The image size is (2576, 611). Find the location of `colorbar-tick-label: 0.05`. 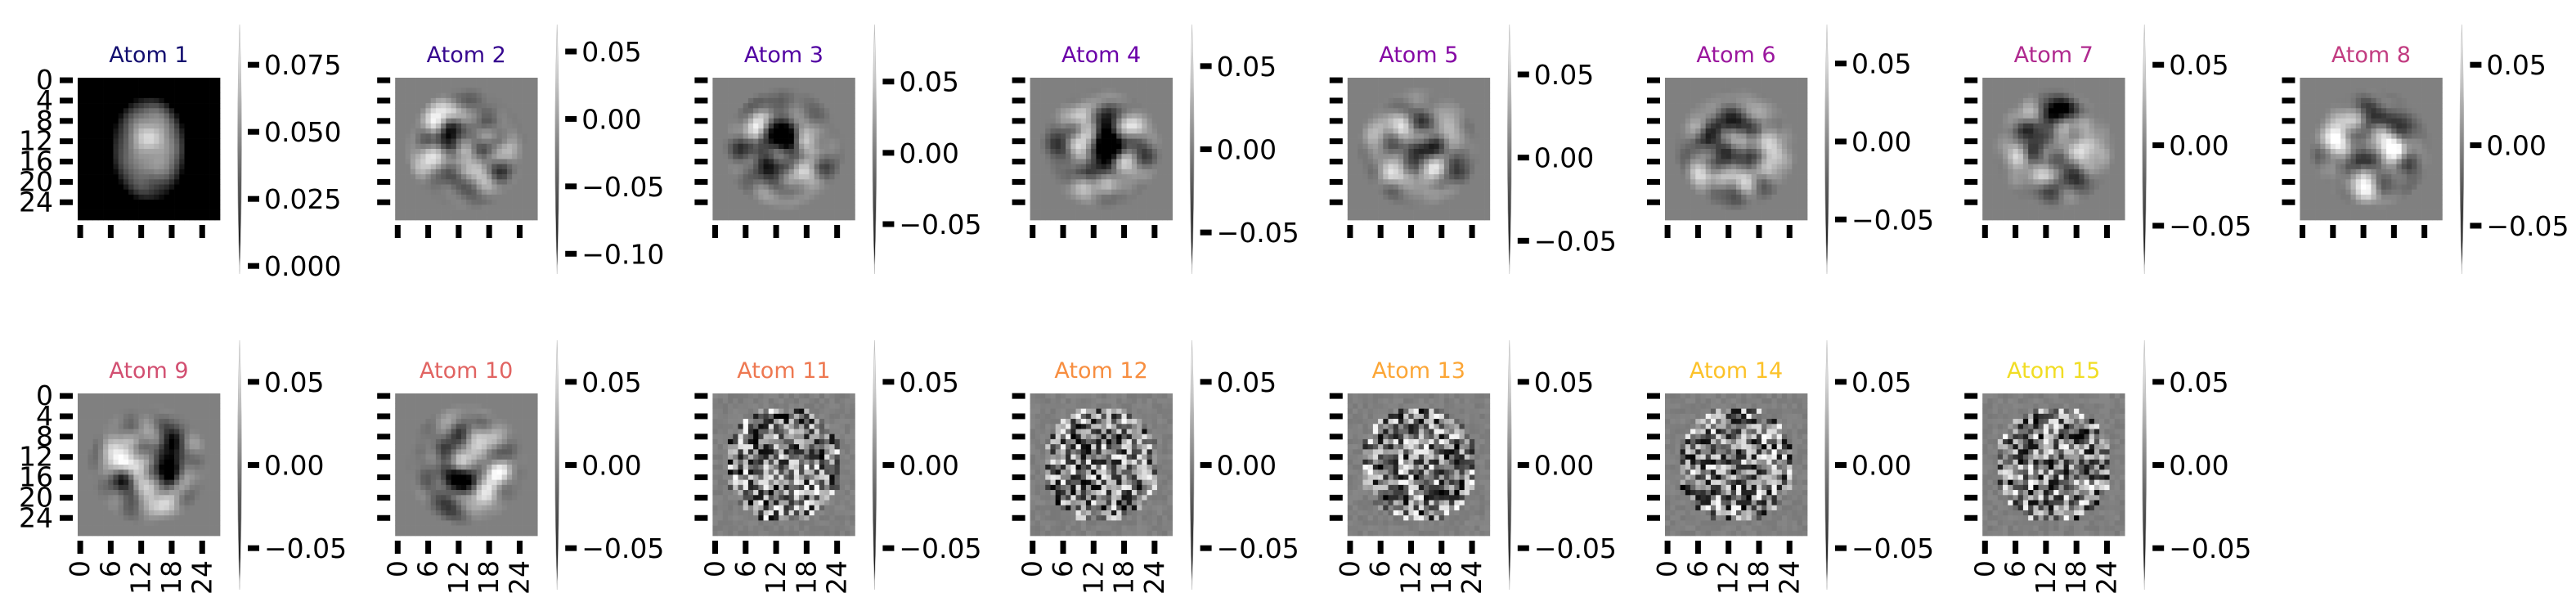

colorbar-tick-label: 0.05 is located at coordinates (929, 82).